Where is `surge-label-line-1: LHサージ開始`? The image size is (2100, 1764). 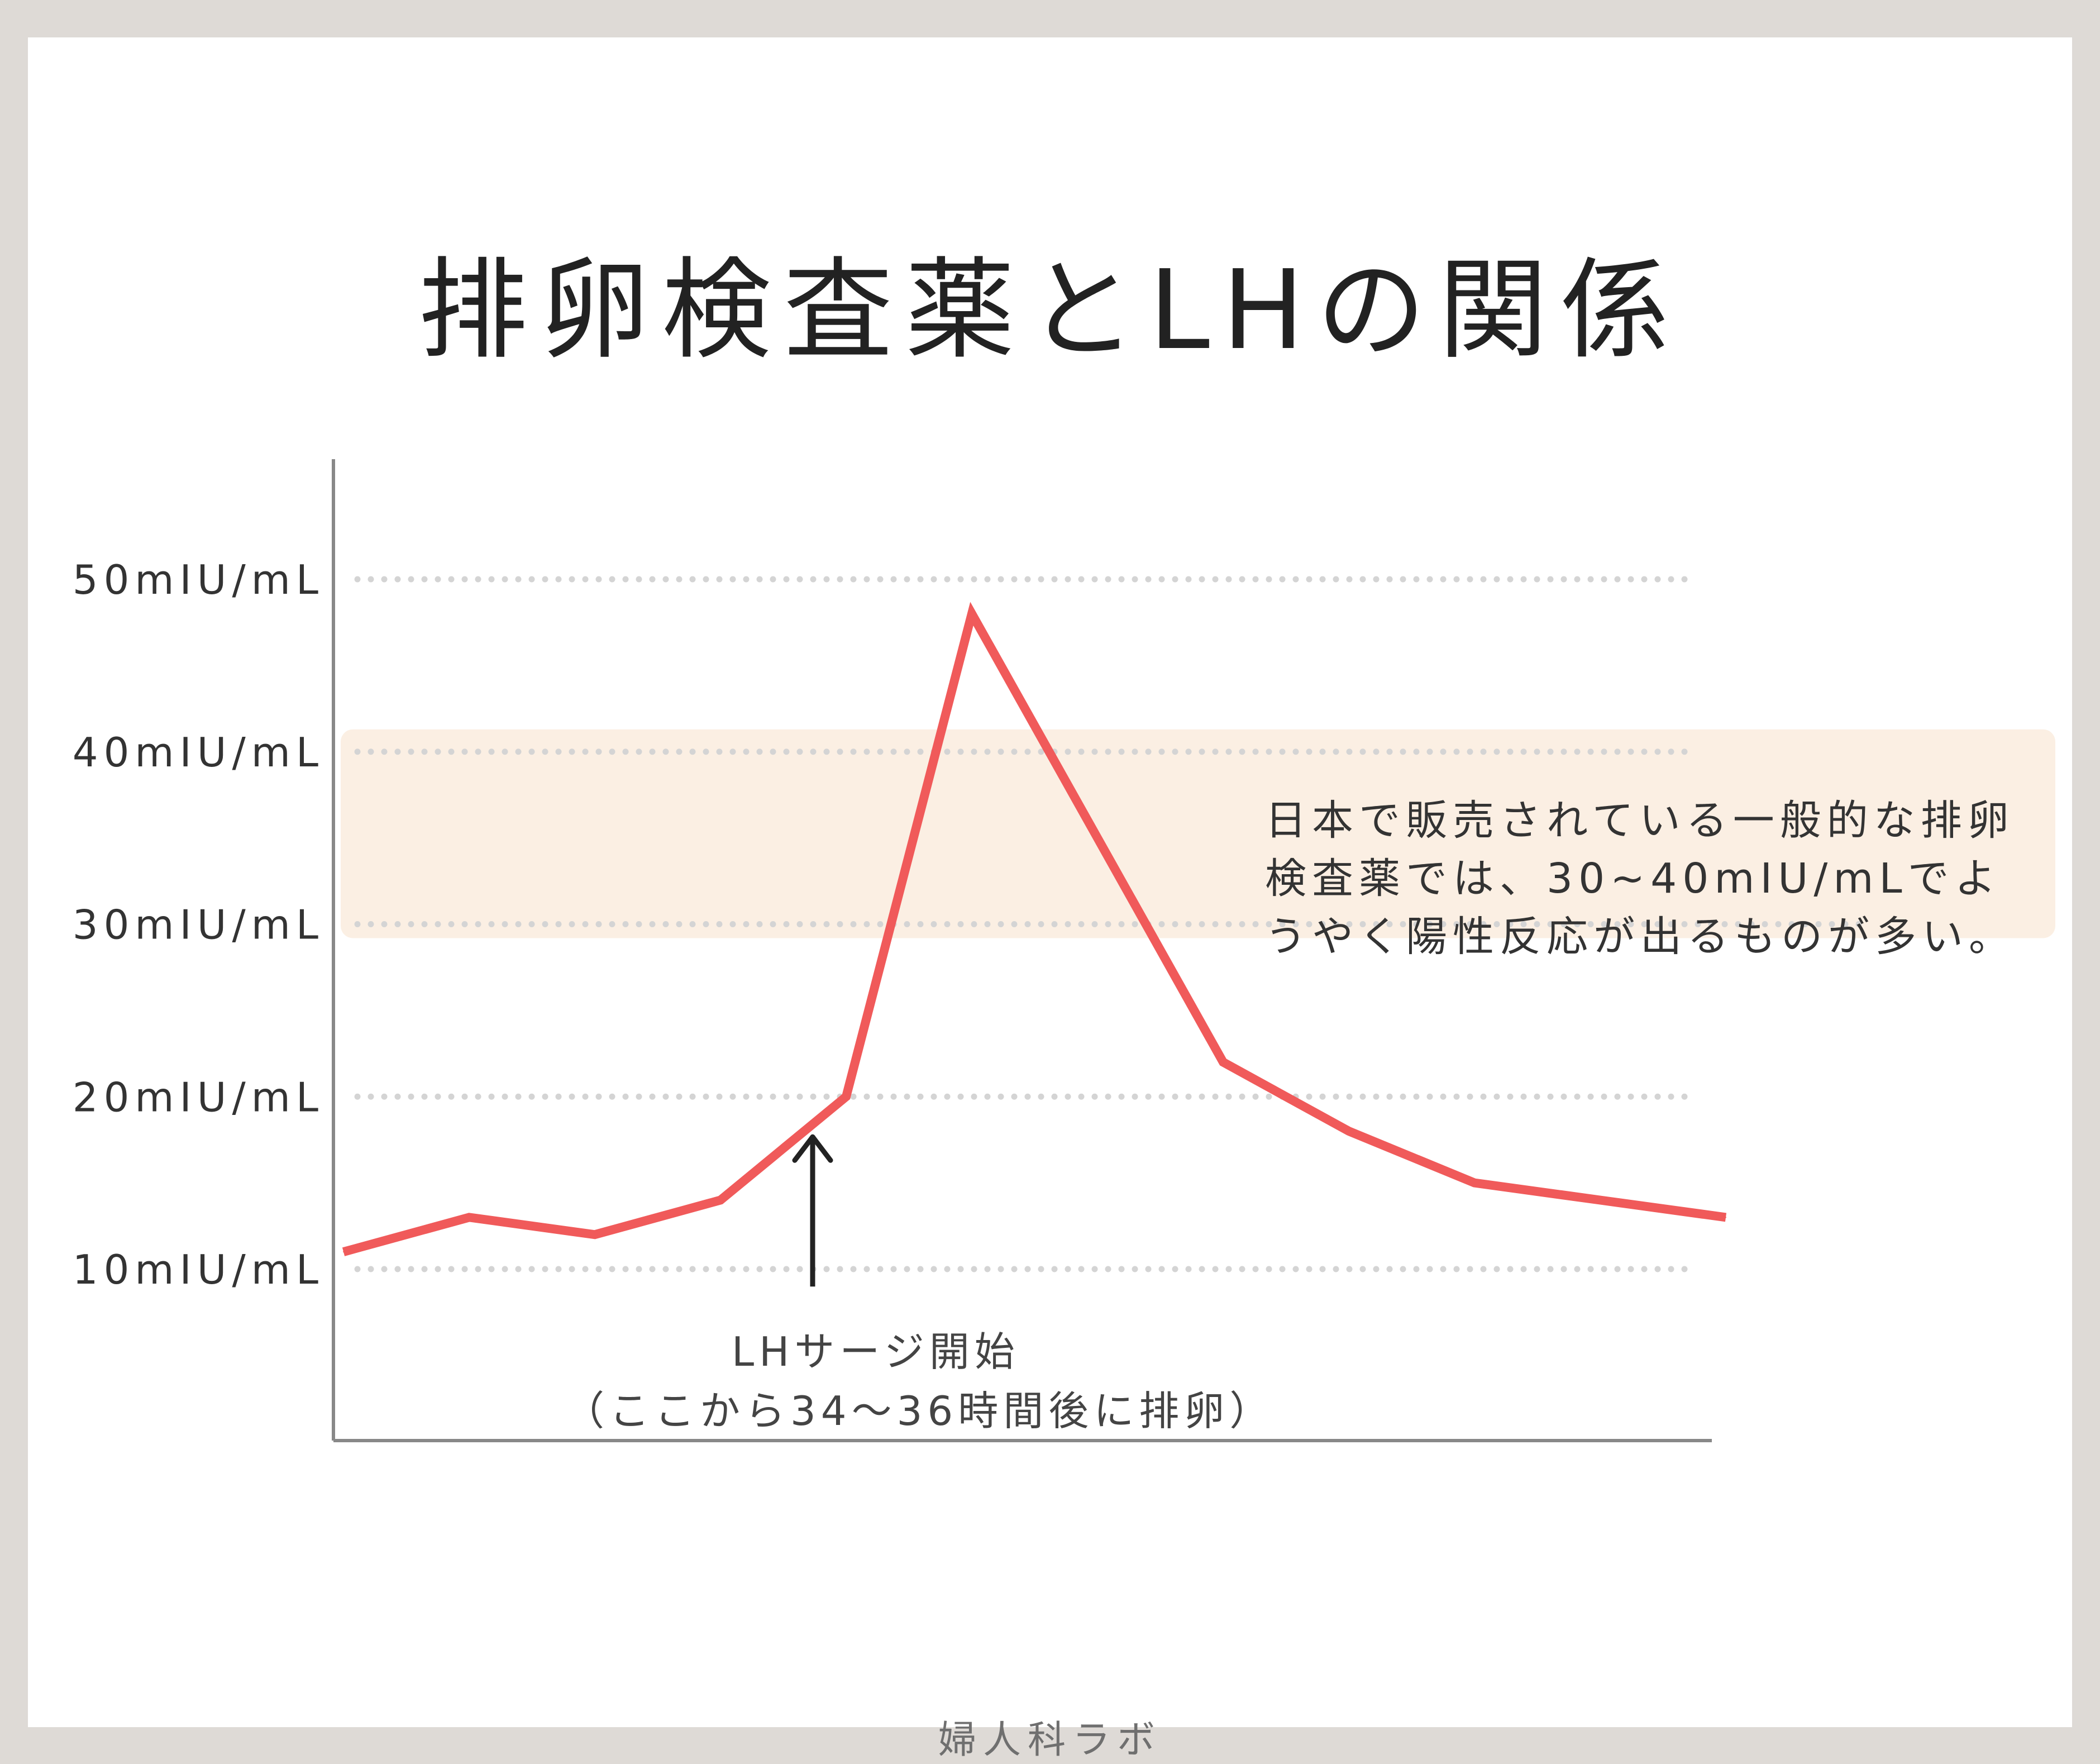 surge-label-line-1: LHサージ開始 is located at coordinates (876, 1351).